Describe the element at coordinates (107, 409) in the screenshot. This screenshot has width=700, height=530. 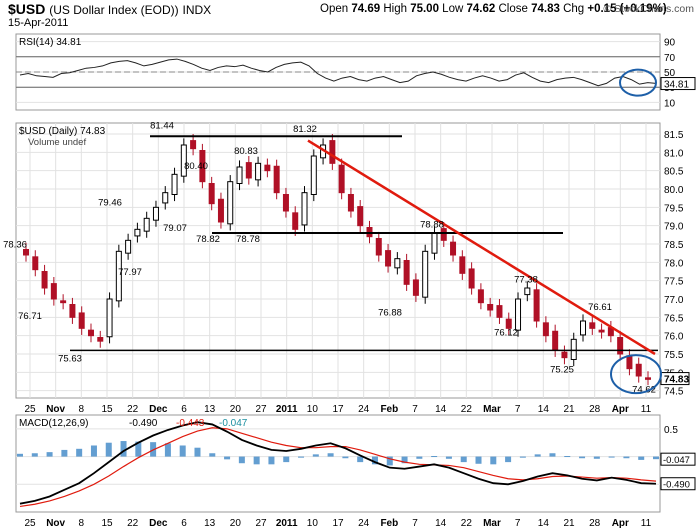
I see `price-x-tick: 15` at that location.